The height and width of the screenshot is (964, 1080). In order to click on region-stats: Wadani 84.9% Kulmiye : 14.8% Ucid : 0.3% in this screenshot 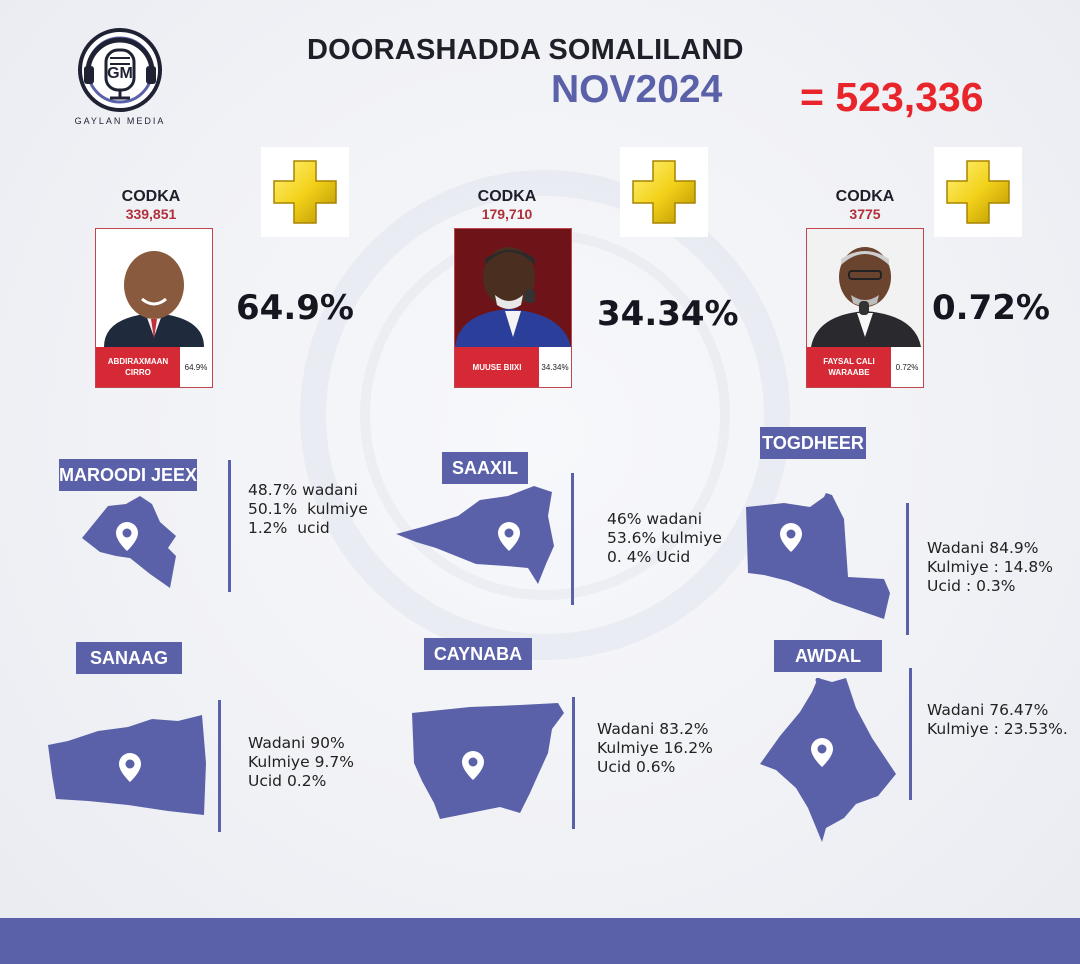, I will do `click(990, 567)`.